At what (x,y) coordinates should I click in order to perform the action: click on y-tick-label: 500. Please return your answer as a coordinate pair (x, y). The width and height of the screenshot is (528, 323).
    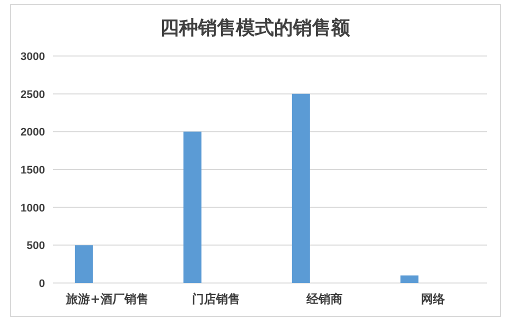
    Looking at the image, I should click on (35, 246).